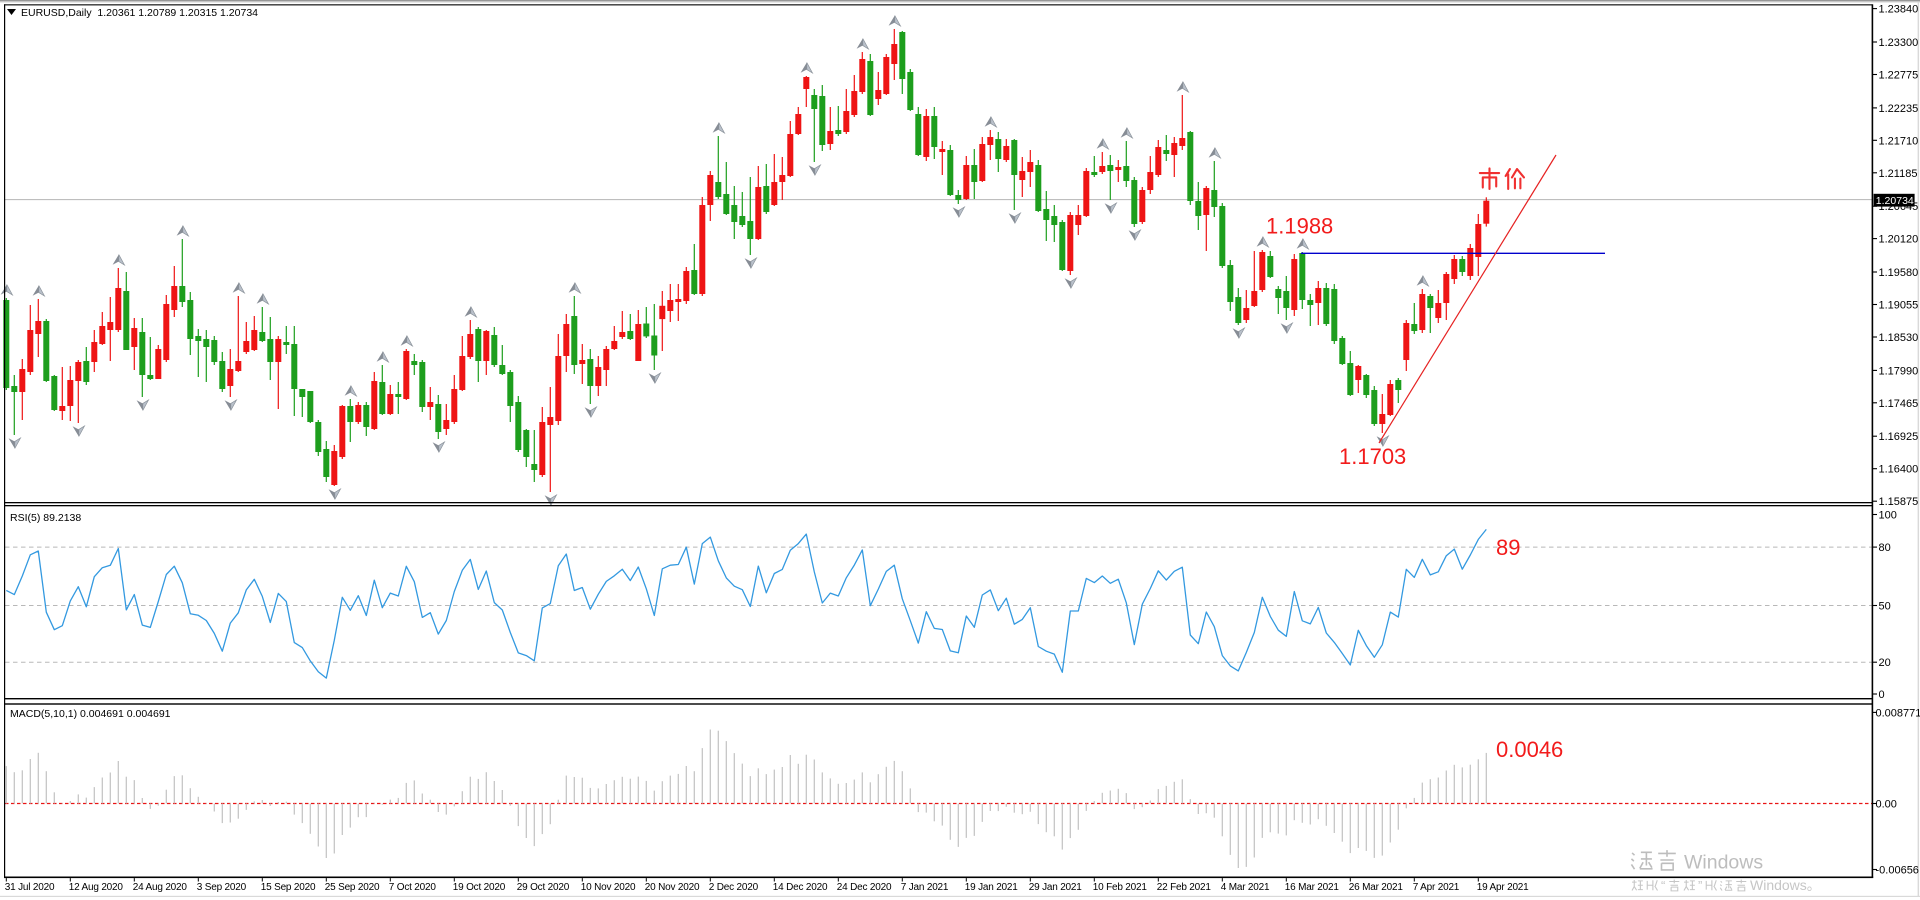 Image resolution: width=1920 pixels, height=900 pixels. I want to click on svg-text: 31 Jul 2020, so click(30, 887).